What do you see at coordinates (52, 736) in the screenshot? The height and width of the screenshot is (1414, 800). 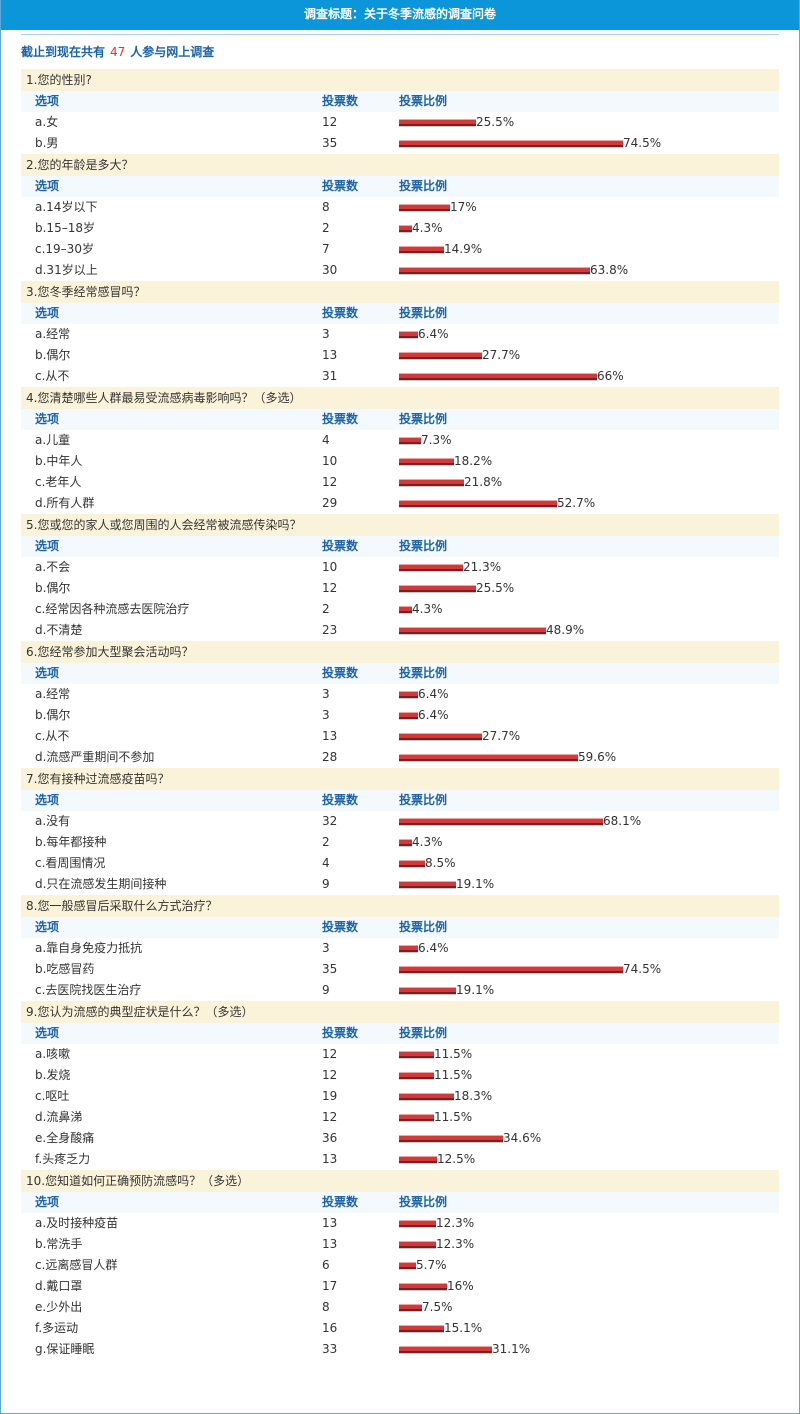 I see `option-label: c.从不` at bounding box center [52, 736].